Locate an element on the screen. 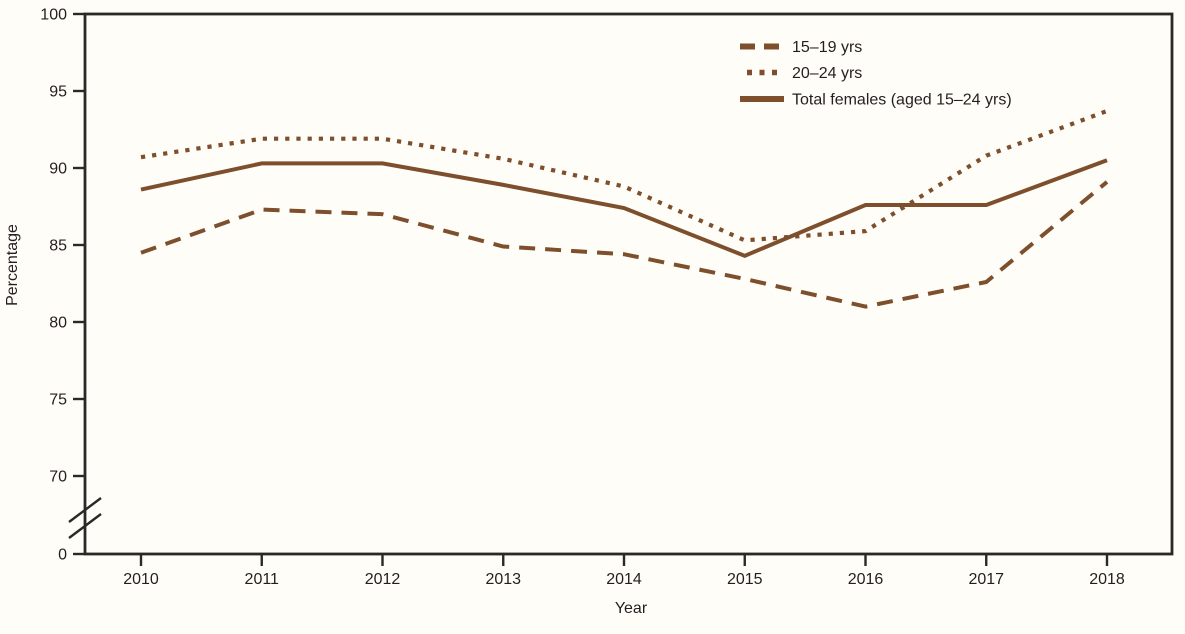  x-tick-label: 2013 is located at coordinates (503, 579).